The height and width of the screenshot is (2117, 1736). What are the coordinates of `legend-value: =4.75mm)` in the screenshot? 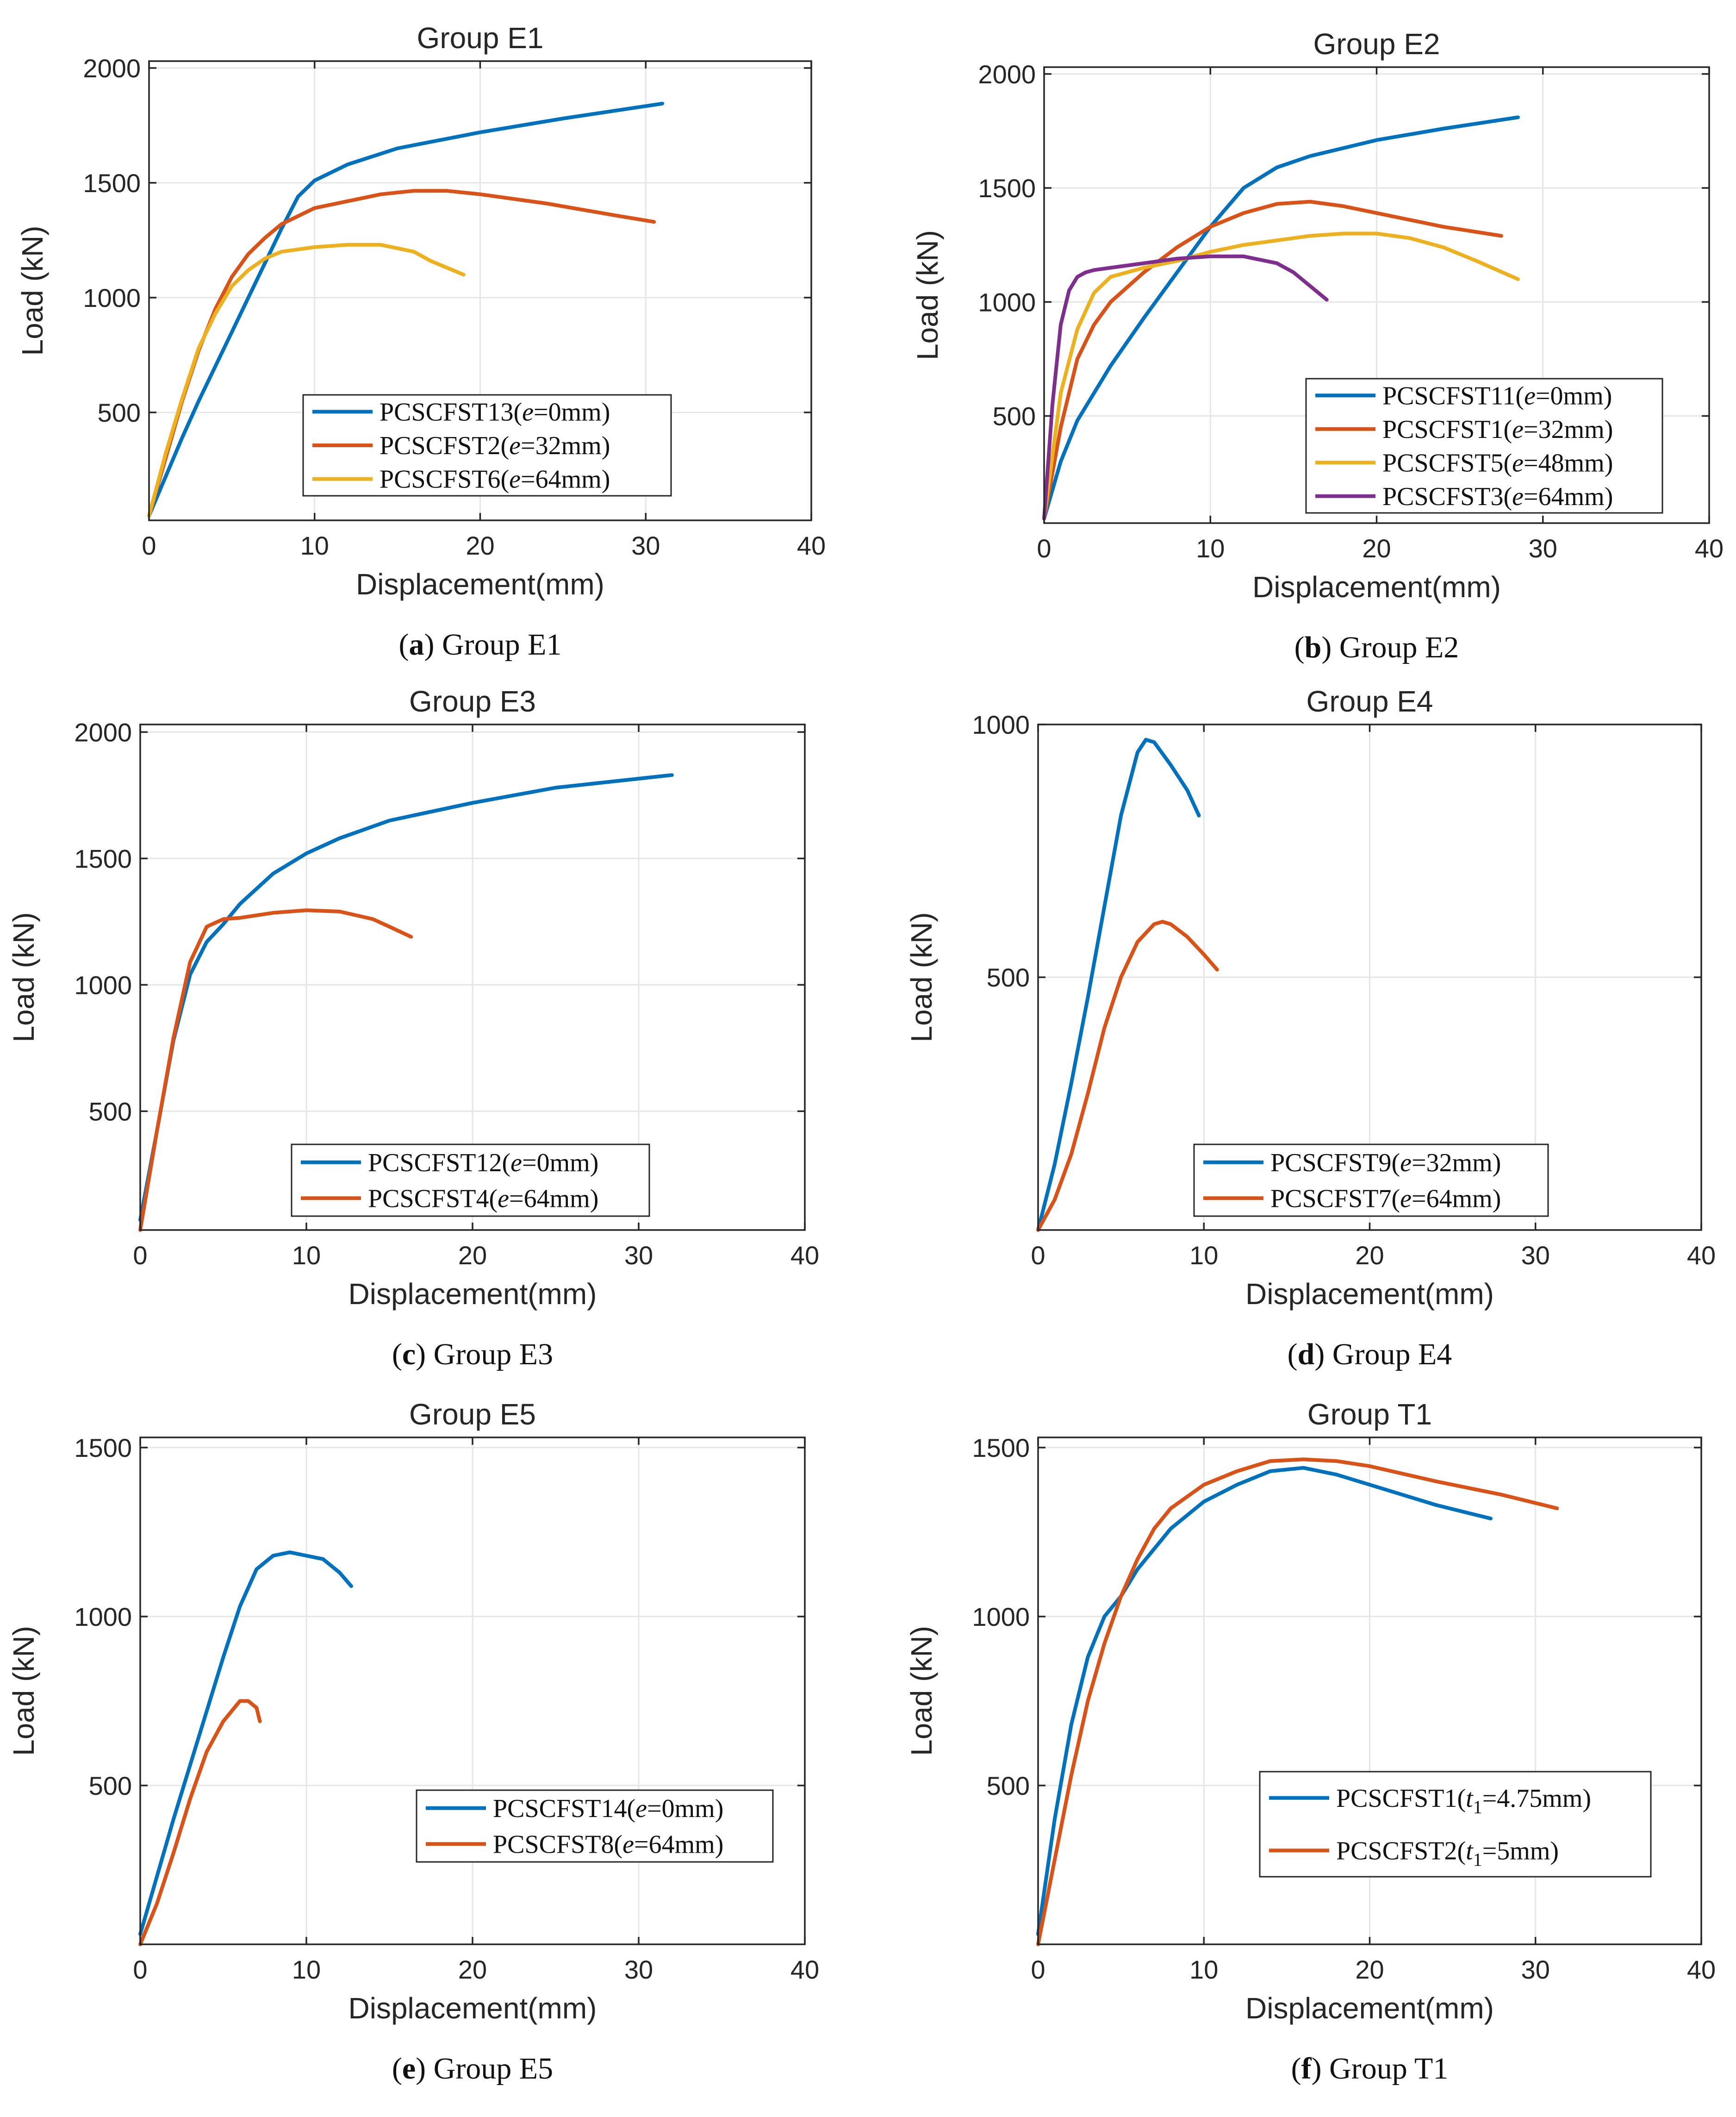 It's located at (1536, 1799).